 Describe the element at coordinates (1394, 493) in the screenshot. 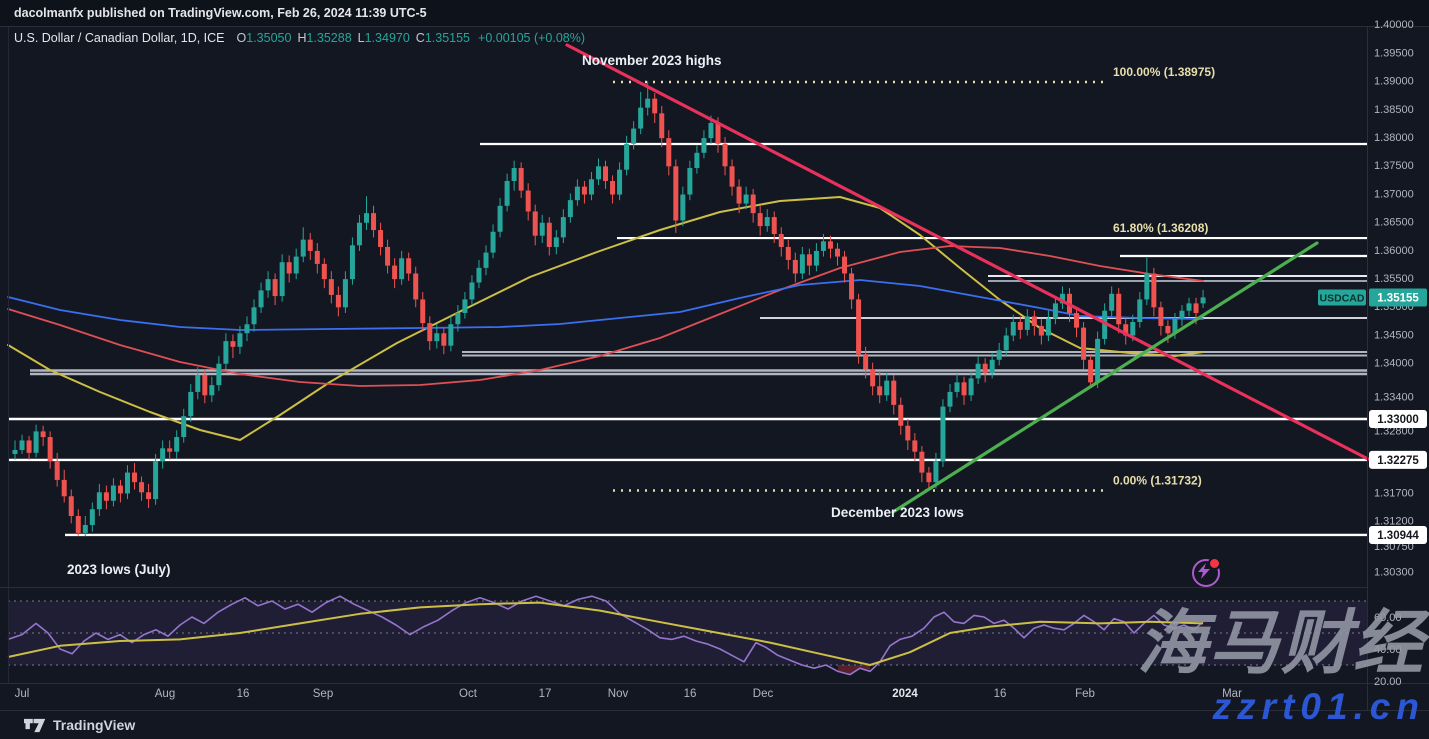

I see `price-axis-label: 1.31700` at that location.